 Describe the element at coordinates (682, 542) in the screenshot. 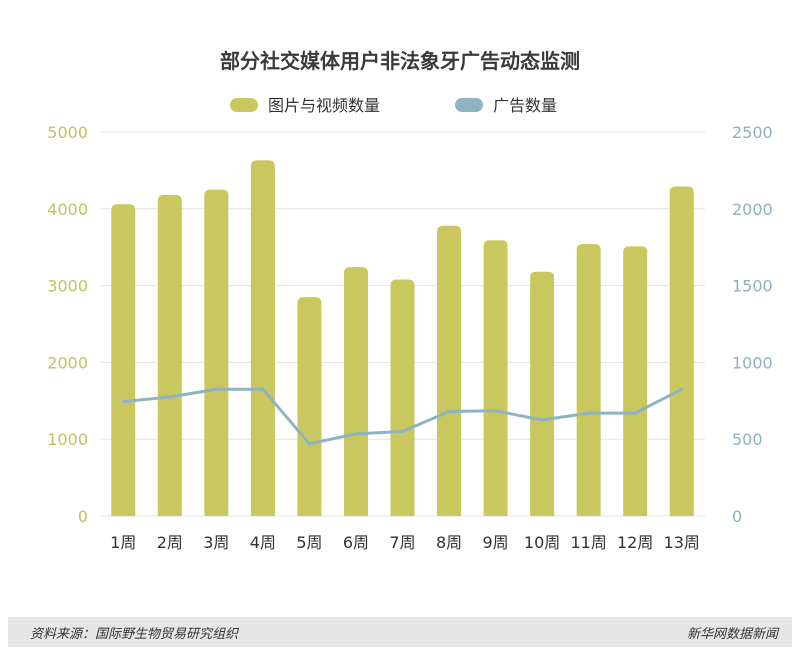

I see `x-tick-label: 13周` at that location.